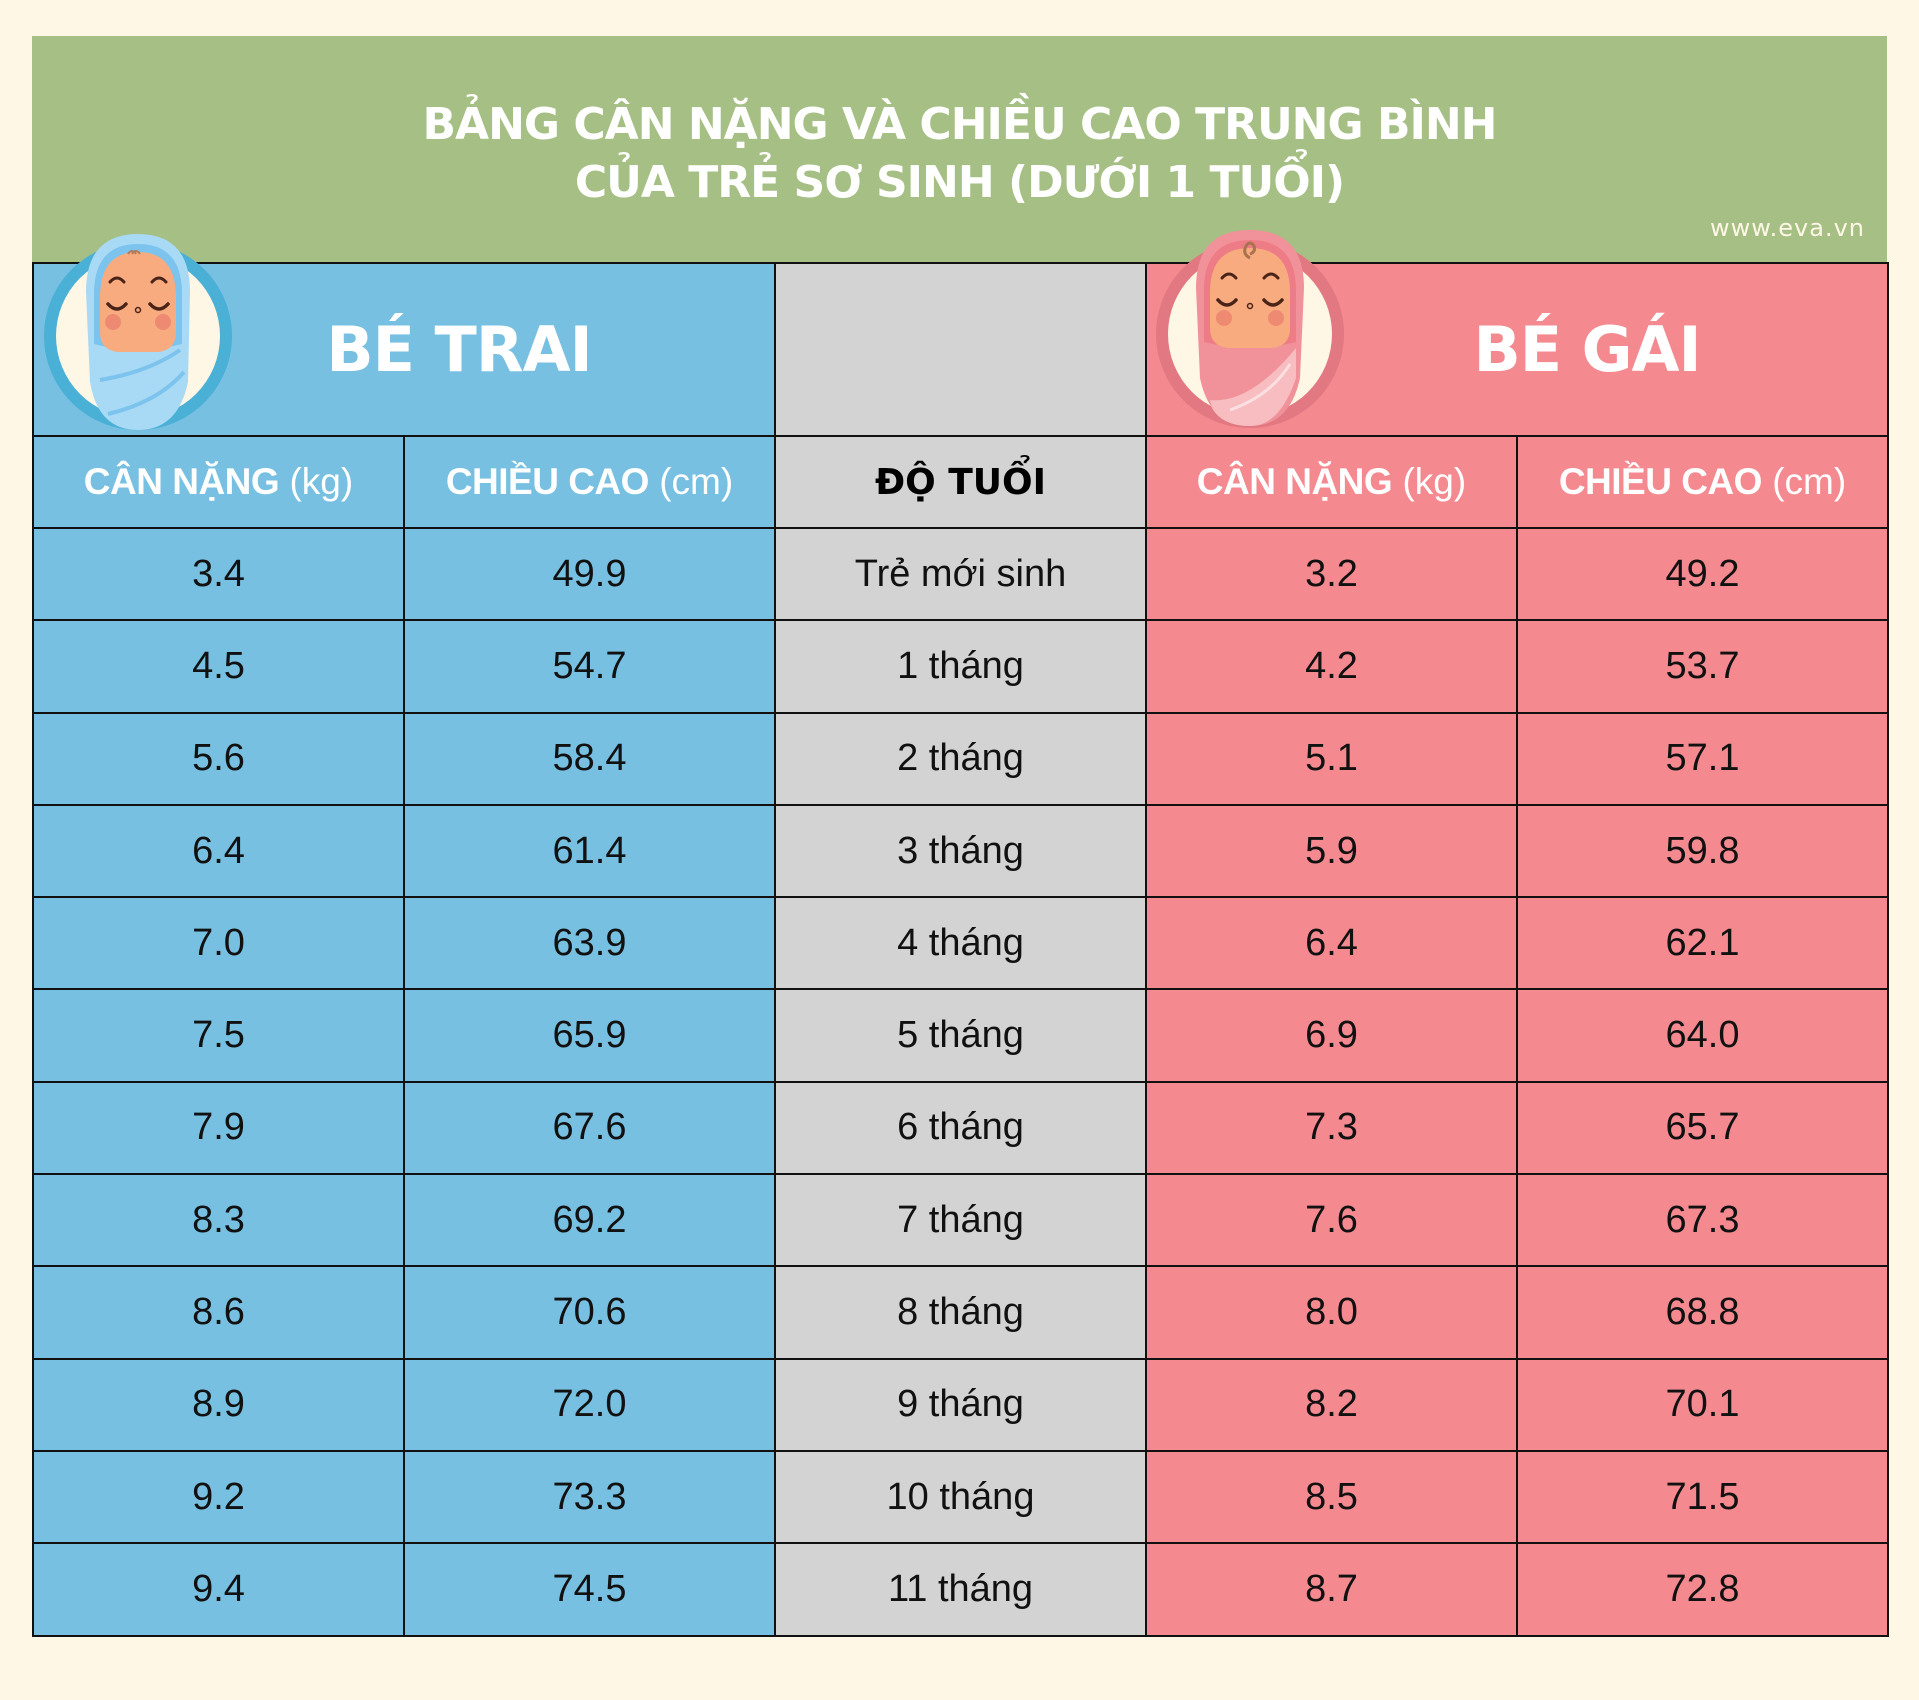 This screenshot has width=1919, height=1700. Describe the element at coordinates (1702, 1589) in the screenshot. I see `girl-height-cell: 72.8` at that location.